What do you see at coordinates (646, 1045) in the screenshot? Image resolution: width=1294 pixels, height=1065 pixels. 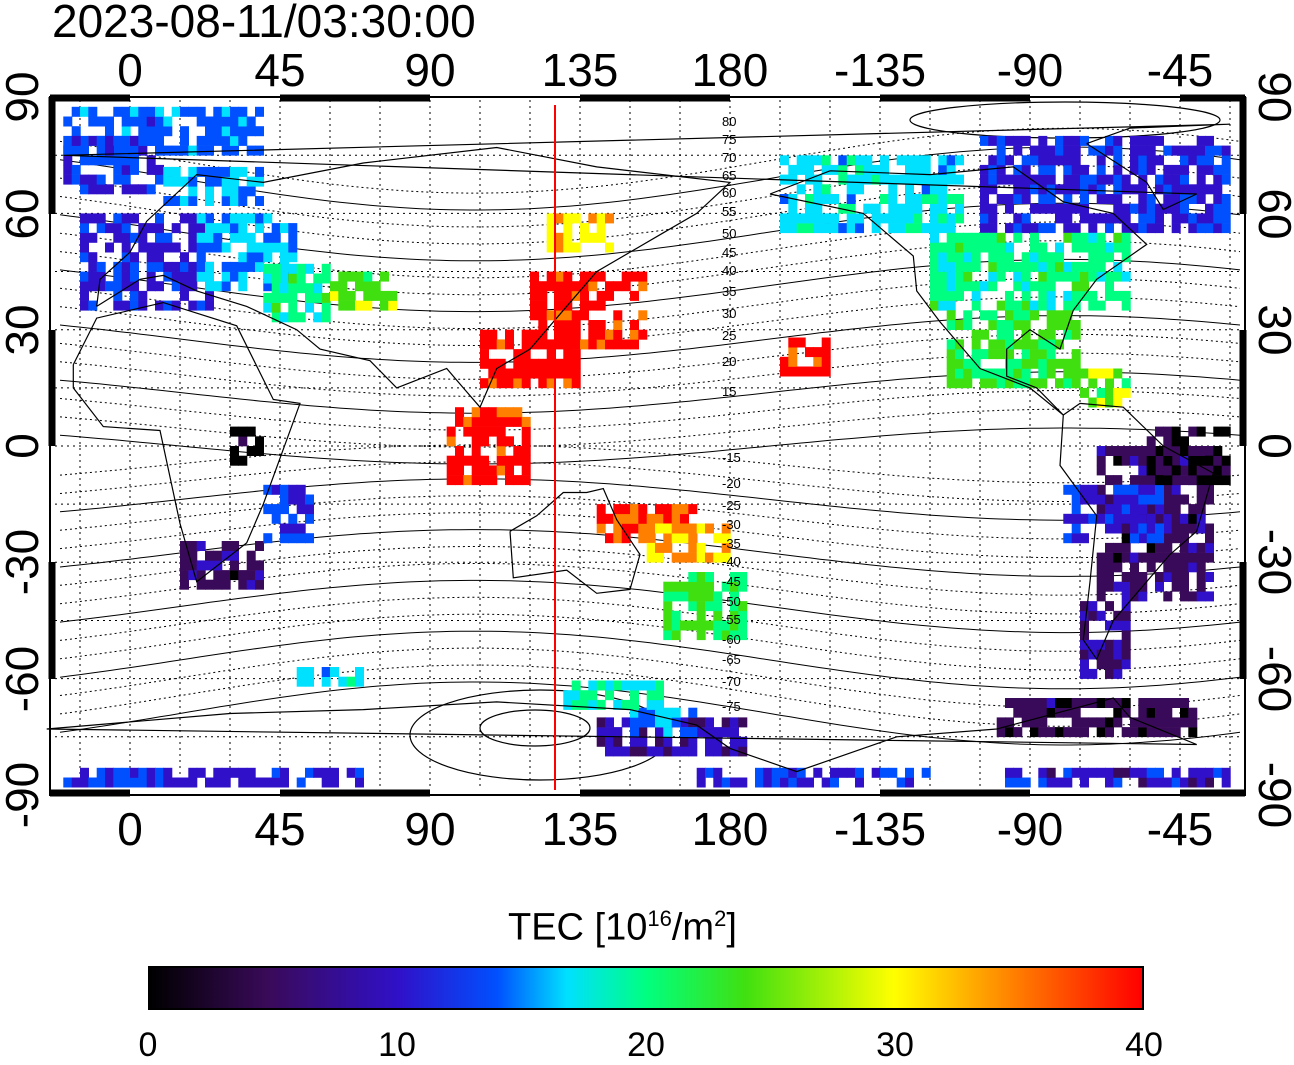 I see `colorbar-tick-label: 20` at bounding box center [646, 1045].